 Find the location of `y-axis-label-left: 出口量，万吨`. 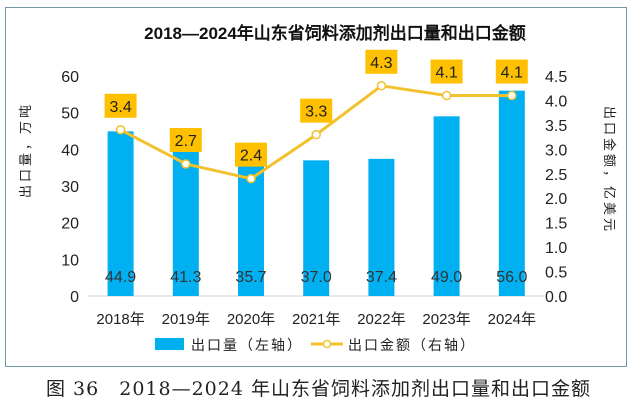

y-axis-label-left: 出口量，万吨 is located at coordinates (25, 150).